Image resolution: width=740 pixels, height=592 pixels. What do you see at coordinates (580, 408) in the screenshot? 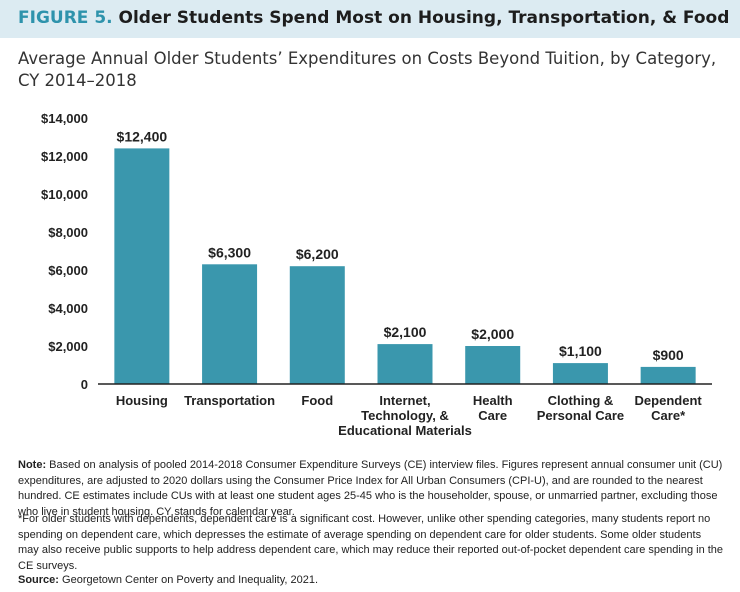
I see `x-category-label: Clothing & Personal Care` at bounding box center [580, 408].